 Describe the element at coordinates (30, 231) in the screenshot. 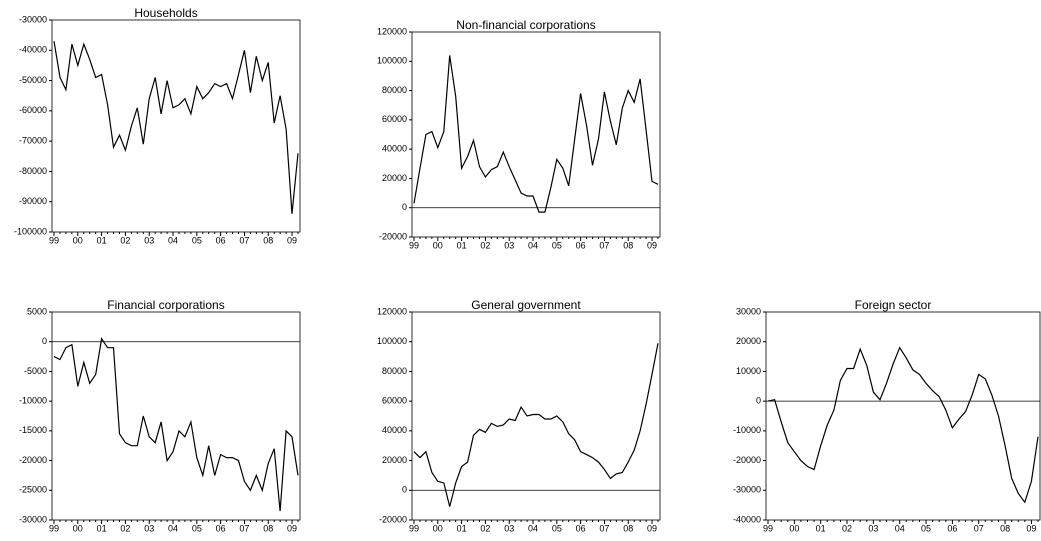

I see `y-tick-label: -100000` at that location.